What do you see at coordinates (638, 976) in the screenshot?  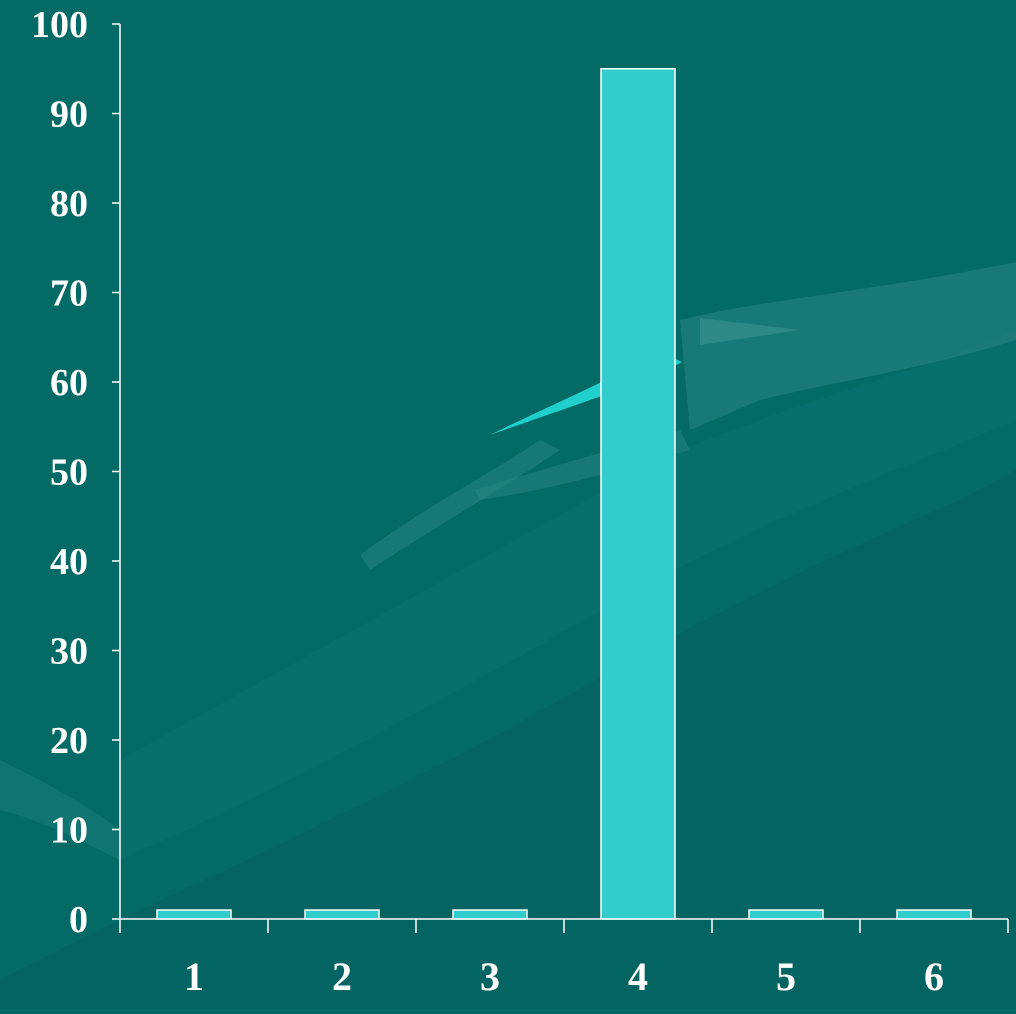 I see `x-tick-label: 4` at bounding box center [638, 976].